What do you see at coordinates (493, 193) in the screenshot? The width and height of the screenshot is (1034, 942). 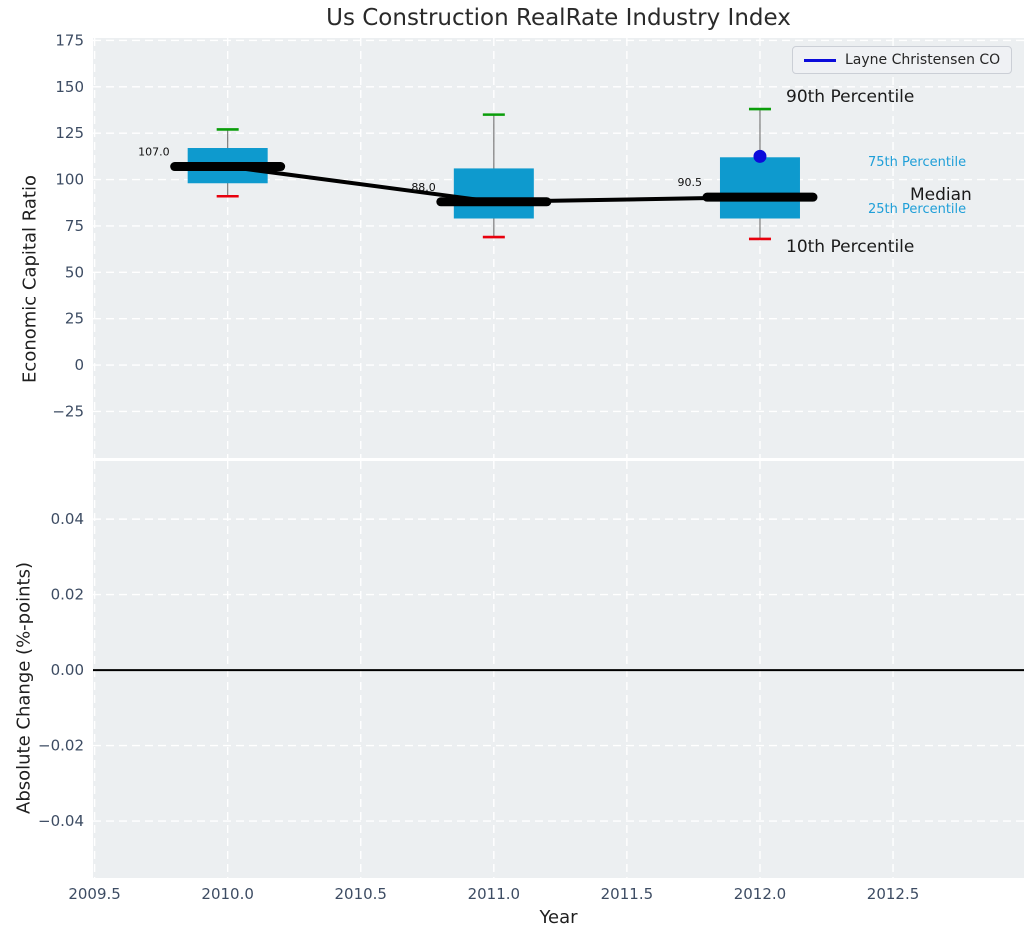 I see `box-2011` at bounding box center [493, 193].